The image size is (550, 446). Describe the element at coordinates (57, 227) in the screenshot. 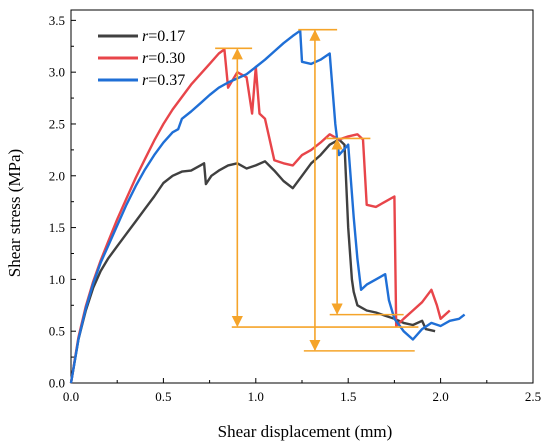

I see `y-tick-label: 1.5` at that location.